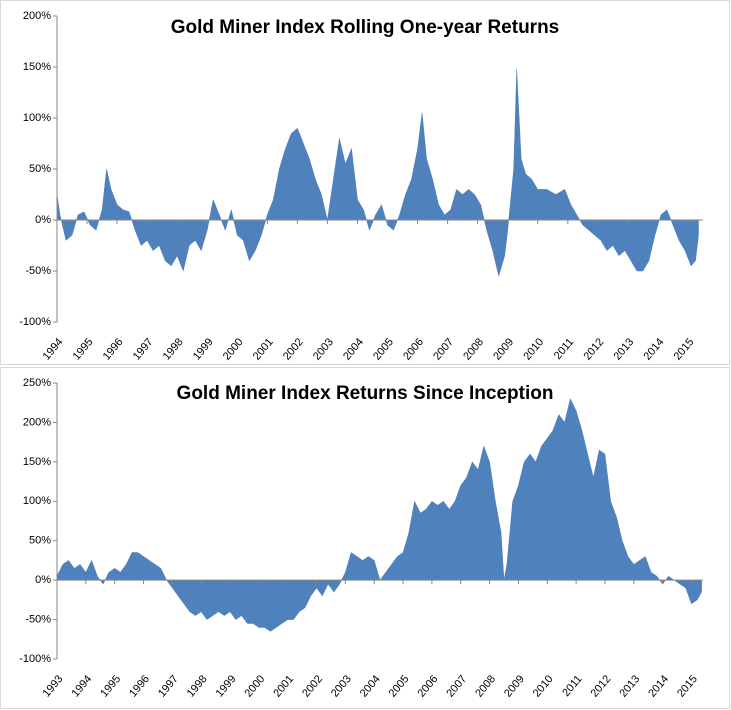 The width and height of the screenshot is (731, 710). I want to click on y-tick-label: 250%, so click(37, 383).